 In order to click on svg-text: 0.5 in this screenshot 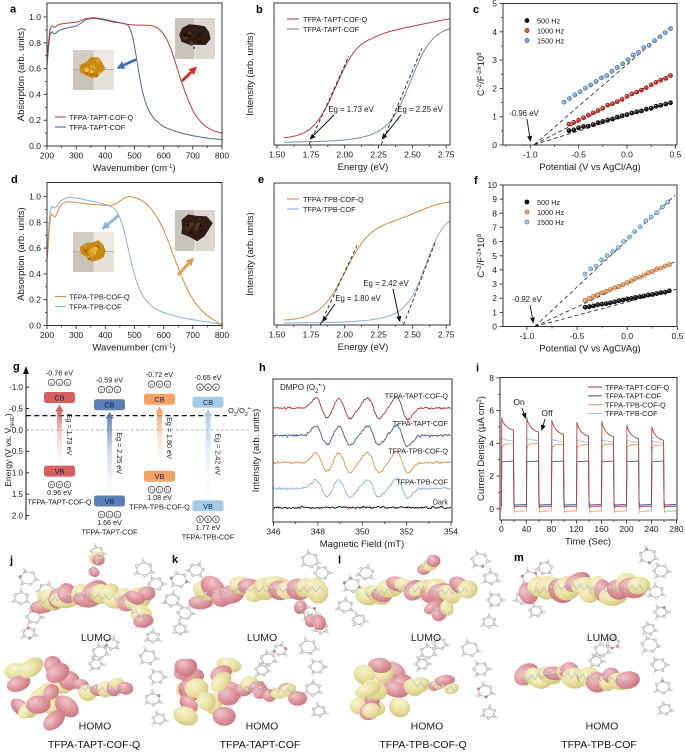, I will do `click(675, 155)`.